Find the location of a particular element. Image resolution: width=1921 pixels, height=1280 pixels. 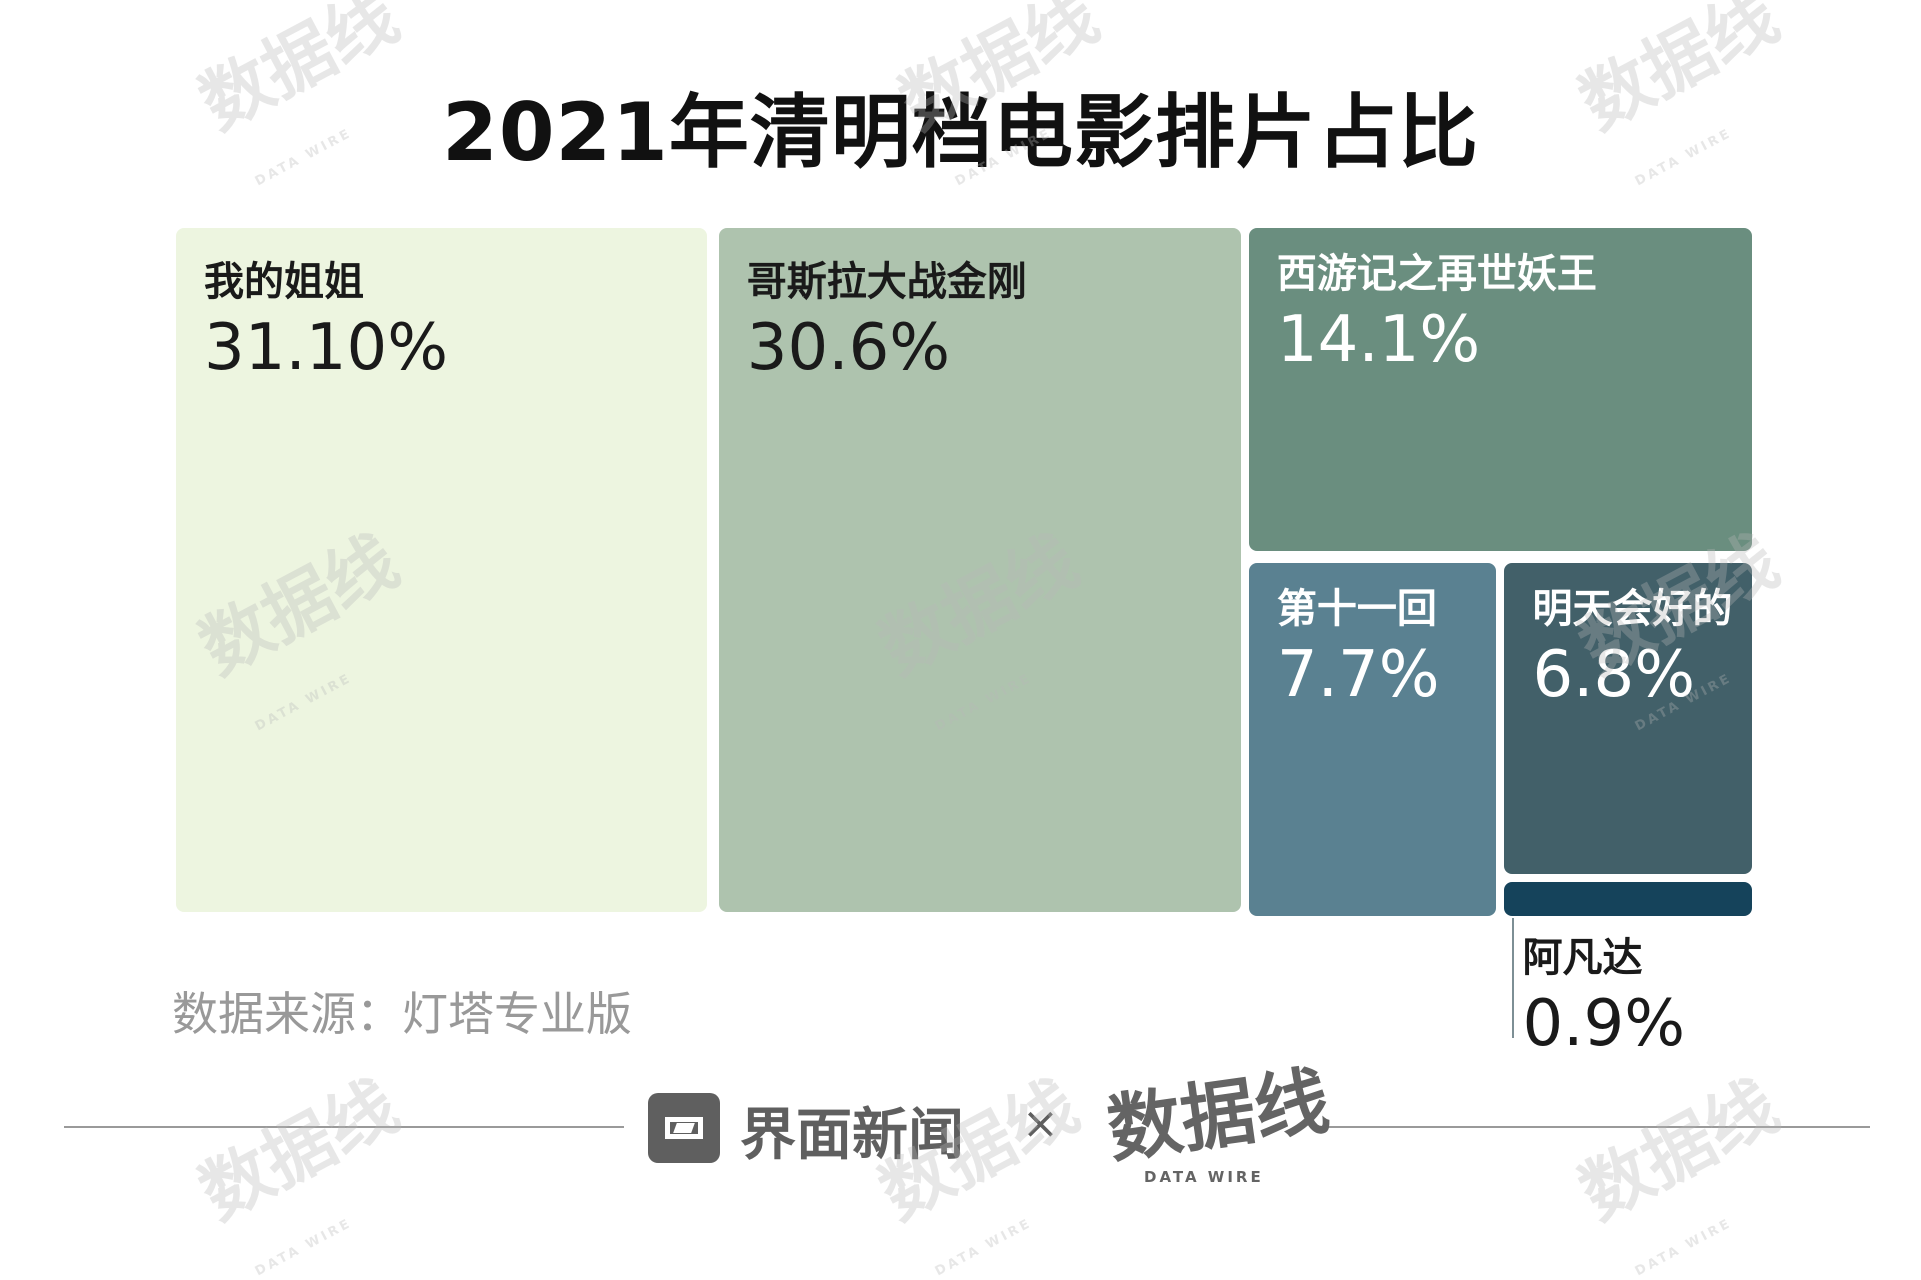

brand-name: 界面新闻 is located at coordinates (852, 1135).